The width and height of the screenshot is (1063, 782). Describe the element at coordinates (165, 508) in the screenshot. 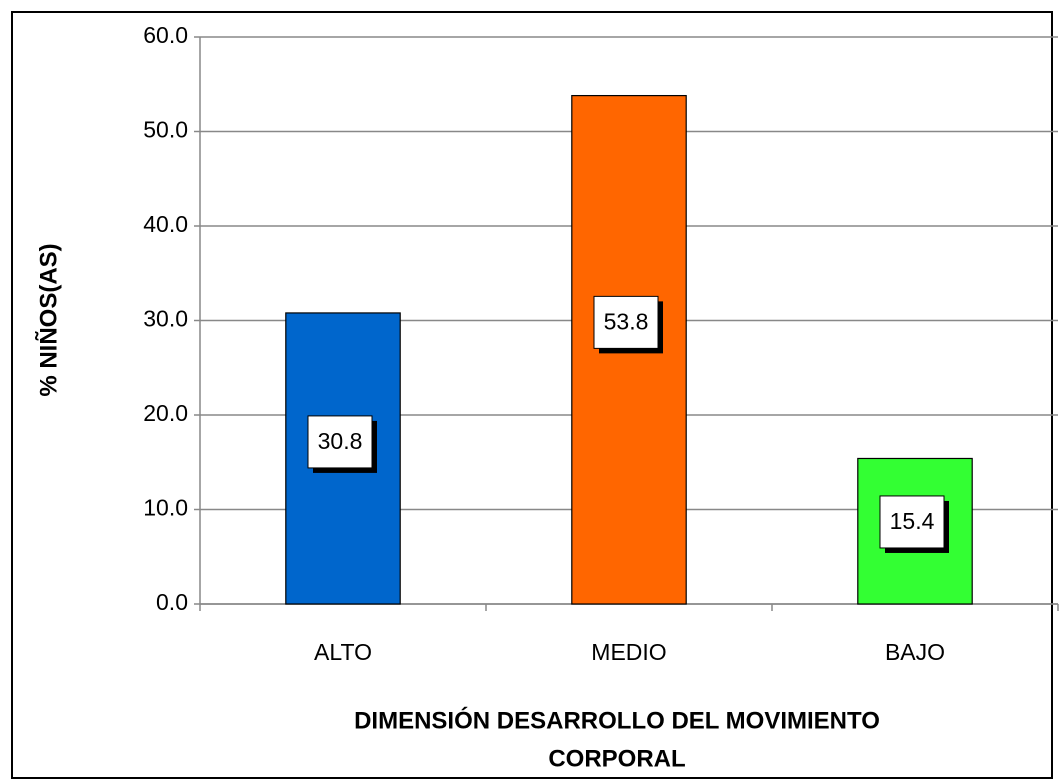

I see `y-tick-label: 10.0` at that location.